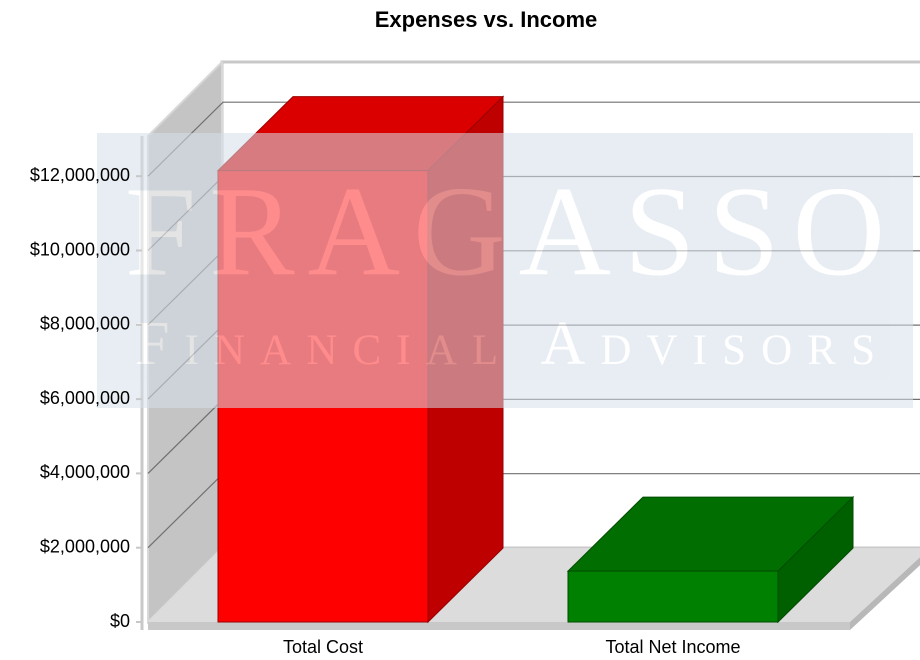  Describe the element at coordinates (673, 596) in the screenshot. I see `bar` at that location.